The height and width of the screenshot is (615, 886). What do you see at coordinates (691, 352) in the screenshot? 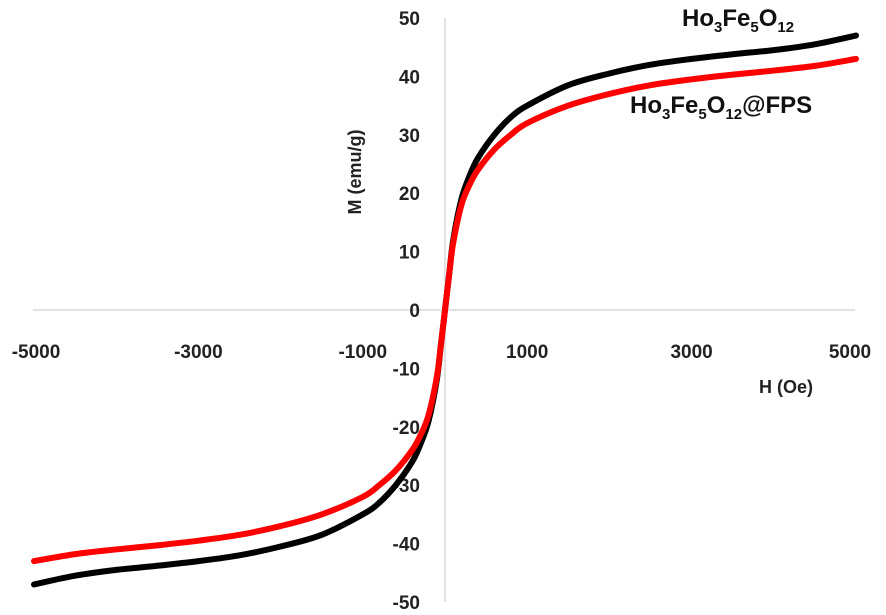
I see `x-tick-label: 3000` at bounding box center [691, 352].